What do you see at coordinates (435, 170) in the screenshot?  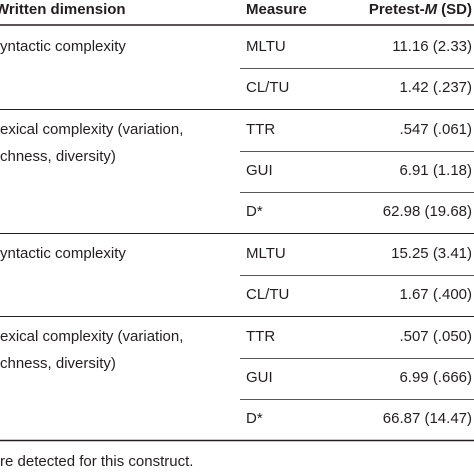 I see `pretest-cell: 6.91 (1.18)` at bounding box center [435, 170].